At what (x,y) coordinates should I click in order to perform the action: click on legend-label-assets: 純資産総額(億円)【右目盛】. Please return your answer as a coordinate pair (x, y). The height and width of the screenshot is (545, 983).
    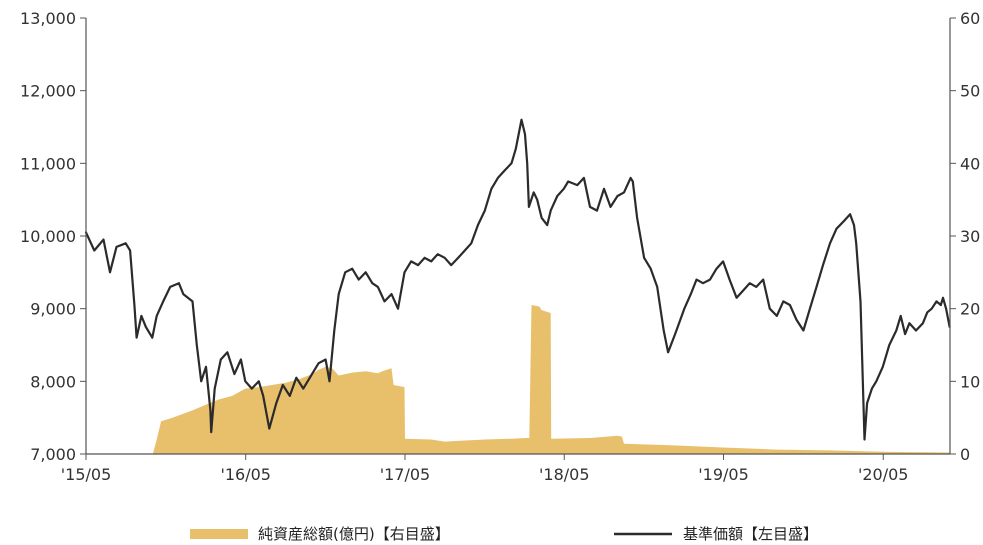
    Looking at the image, I should click on (354, 534).